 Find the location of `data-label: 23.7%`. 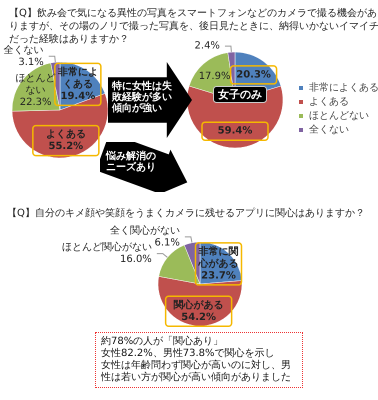

data-label: 23.7% is located at coordinates (218, 276).